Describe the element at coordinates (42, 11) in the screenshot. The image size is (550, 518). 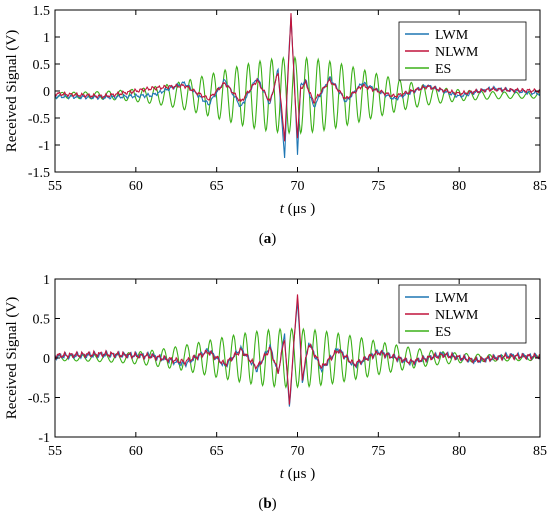
I see `y-tick-label: 1.5` at that location.